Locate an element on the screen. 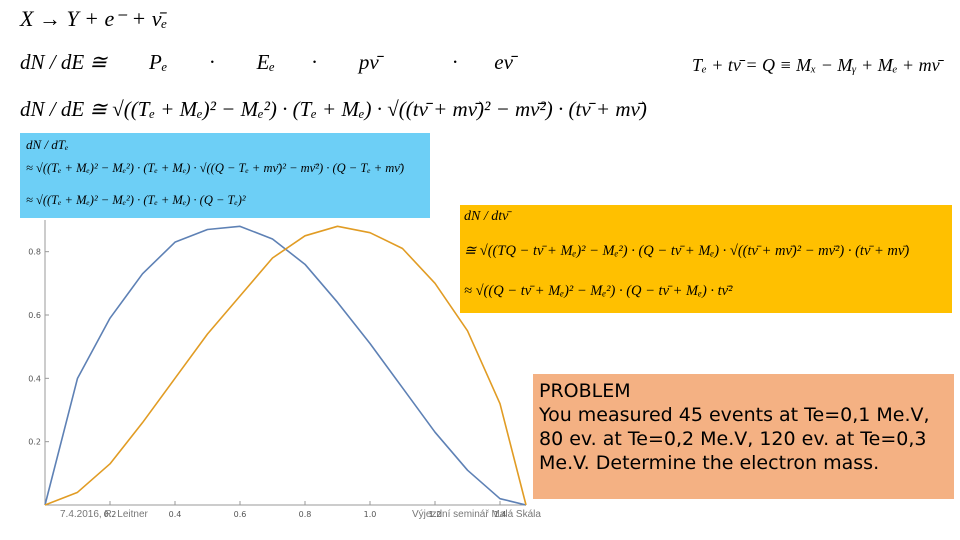  proportional-eq: dN / dE ≅ Pₑ · Eₑ · pν̄ · eν̄ is located at coordinates (266, 62).